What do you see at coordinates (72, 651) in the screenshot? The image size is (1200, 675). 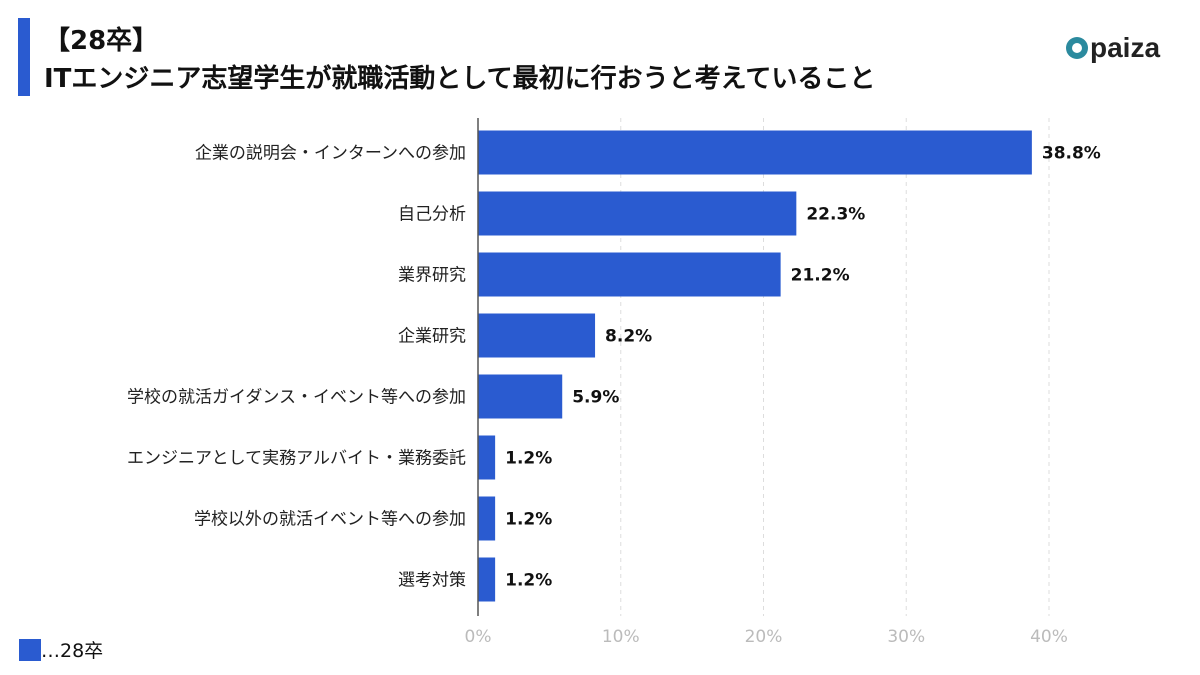 I see `legend-label: …28卒` at bounding box center [72, 651].